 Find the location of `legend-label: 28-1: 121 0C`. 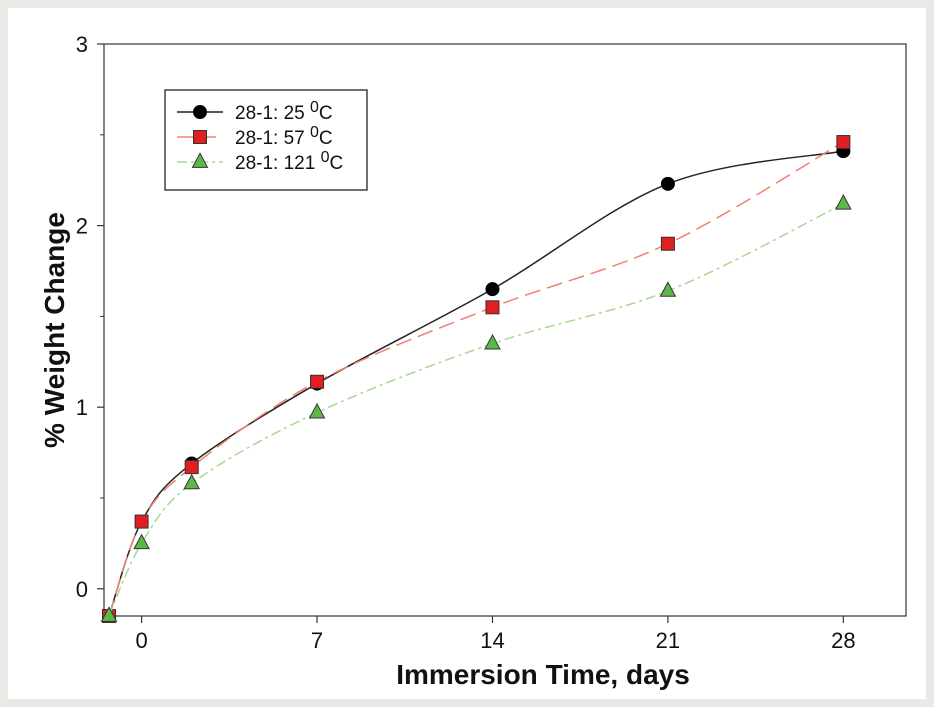

legend-label: 28-1: 121 0C is located at coordinates (289, 161).